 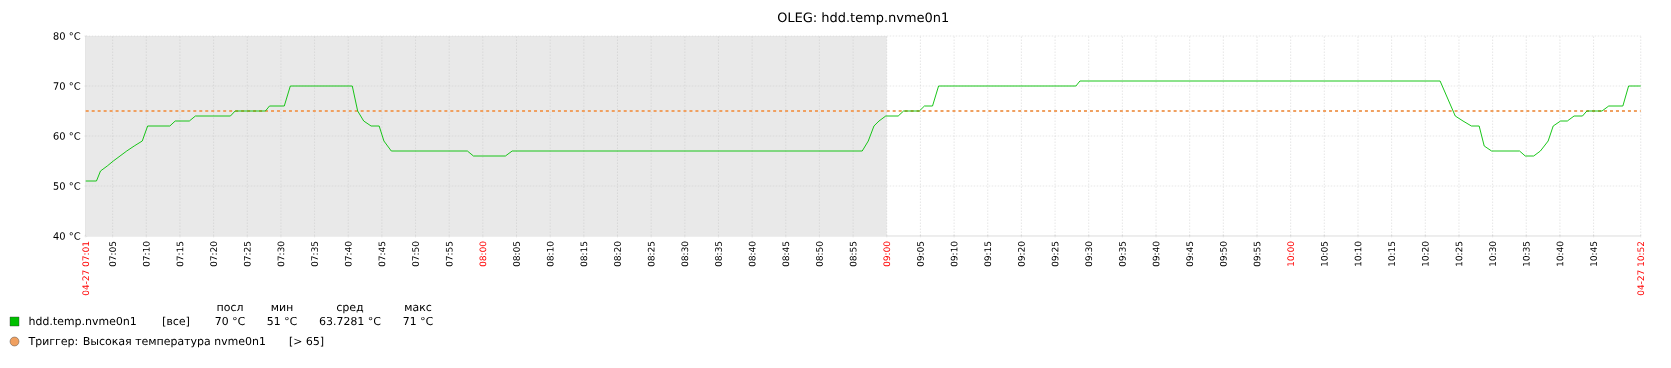 I want to click on legend-label: hdd.temp.nvme0n1, so click(x=82, y=322).